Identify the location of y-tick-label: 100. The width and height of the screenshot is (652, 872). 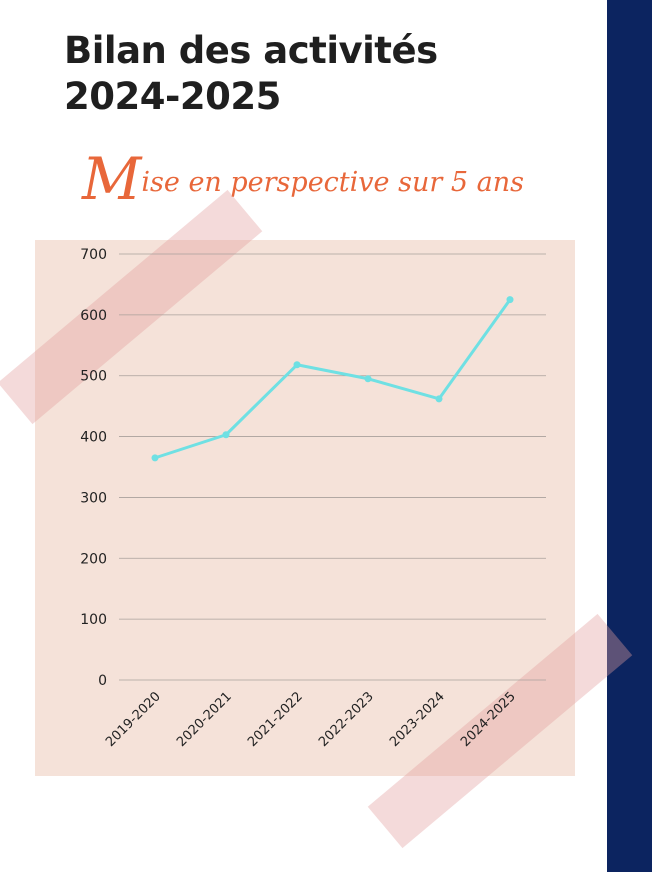
(93, 620).